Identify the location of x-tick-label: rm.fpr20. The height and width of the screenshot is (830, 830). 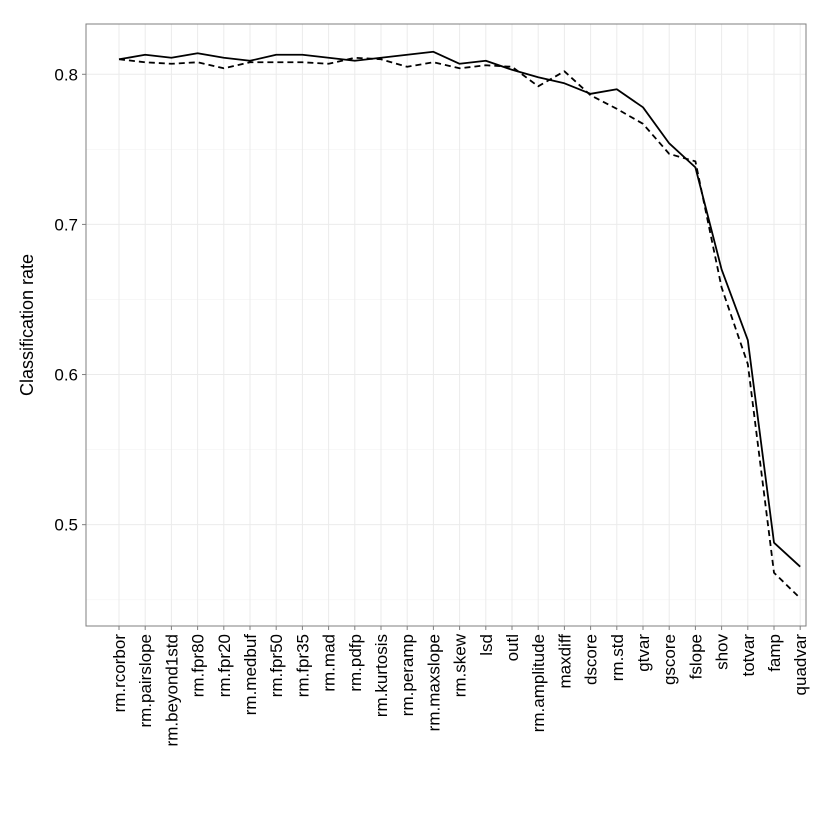
(224, 665).